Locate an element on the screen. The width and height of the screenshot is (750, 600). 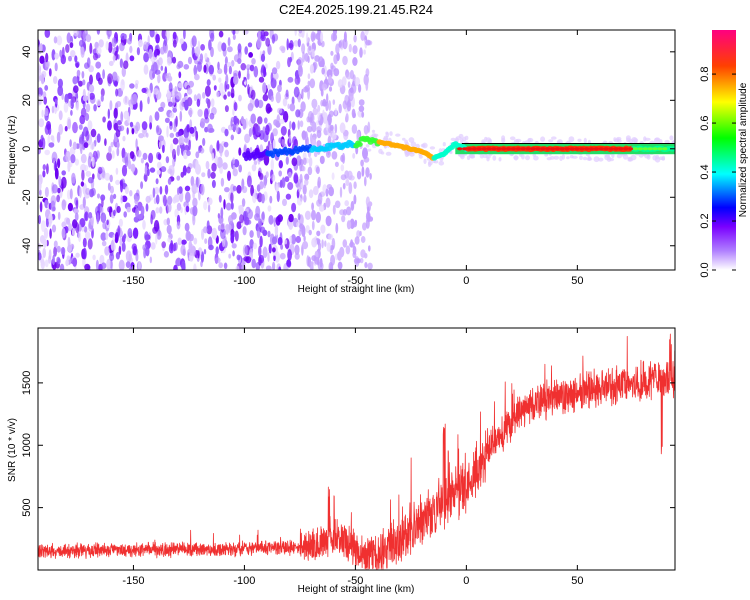
y-tick-label: 1500 is located at coordinates (27, 383).